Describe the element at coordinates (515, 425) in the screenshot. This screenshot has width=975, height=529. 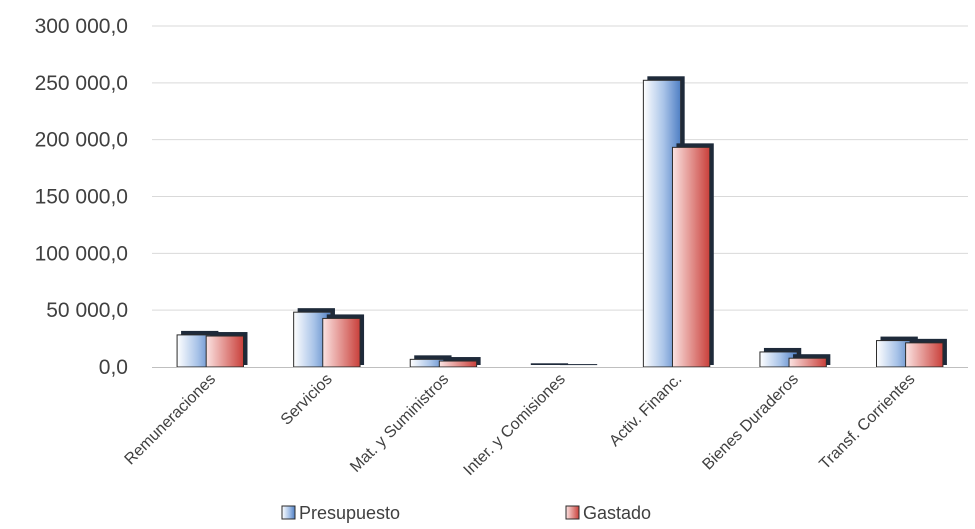
I see `x-tick-label: Inter. y Comisiones` at that location.